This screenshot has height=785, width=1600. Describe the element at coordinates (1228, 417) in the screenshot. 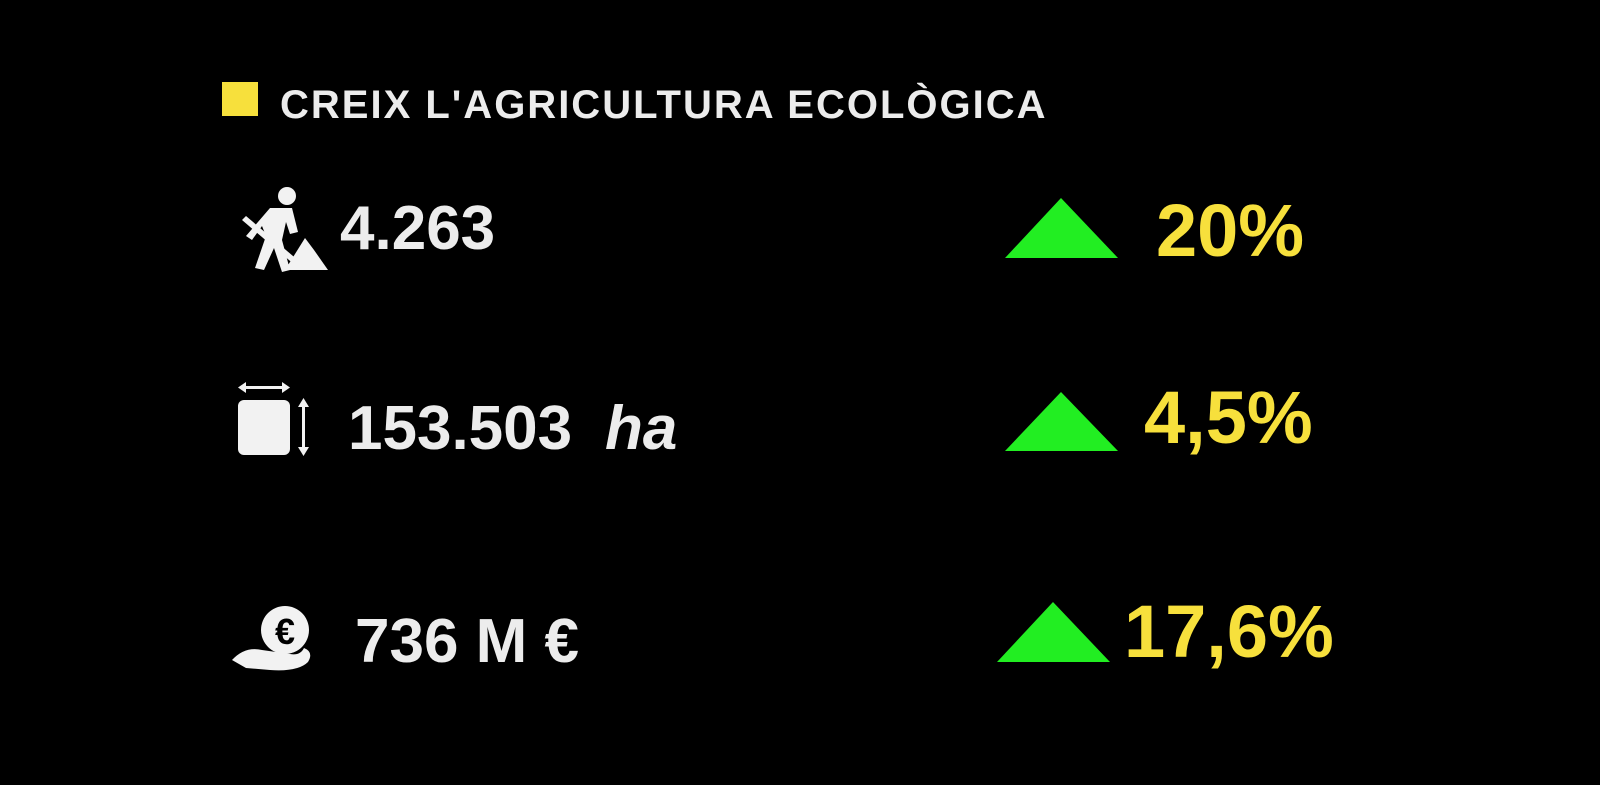

I see `row-change: 4,5%` at that location.